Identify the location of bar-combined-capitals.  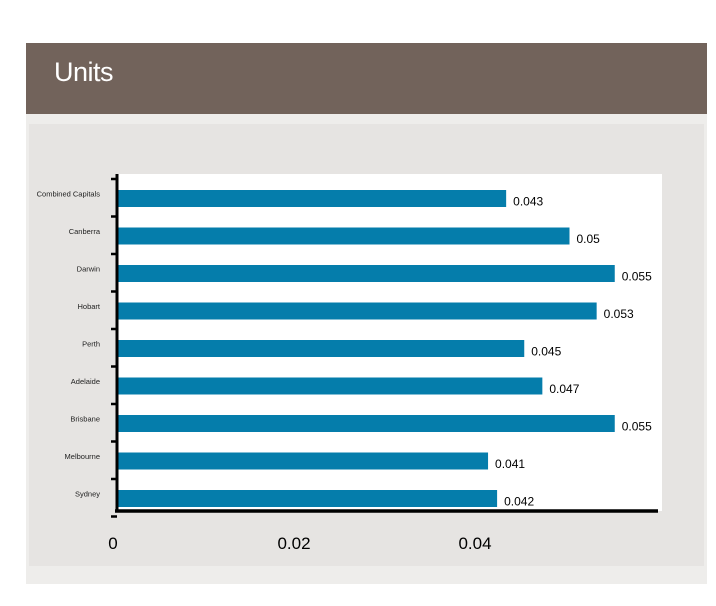
(312, 198).